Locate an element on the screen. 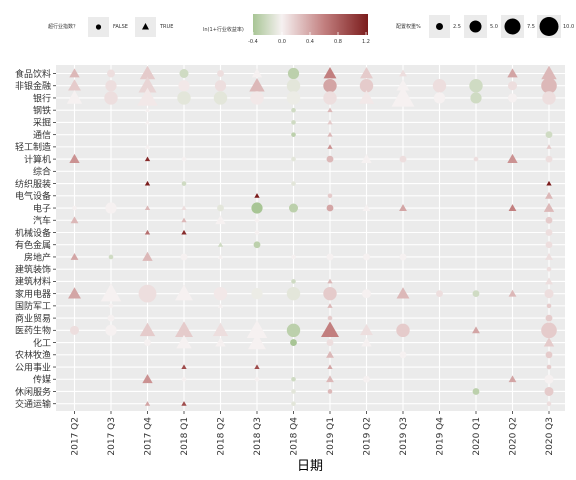 The image size is (576, 480). y-tick-label: 化工 is located at coordinates (42, 343).